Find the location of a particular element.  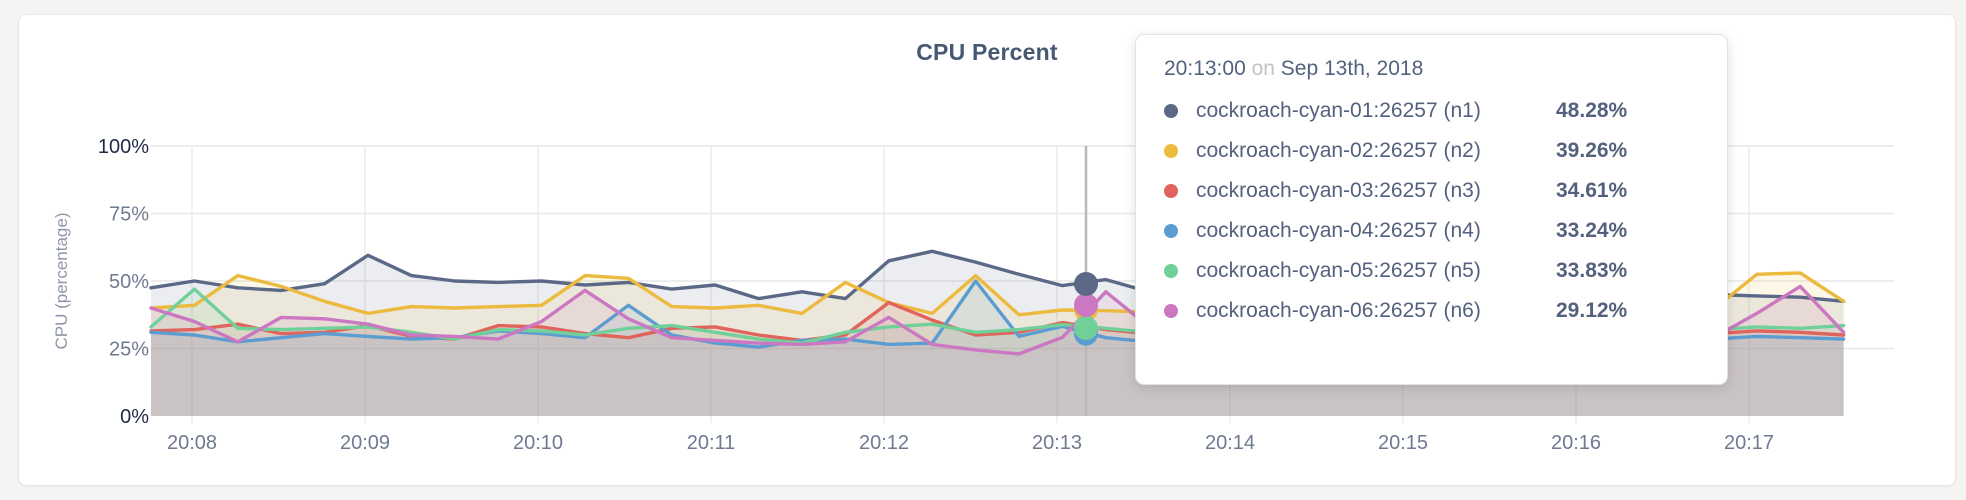

tooltip-series-value: 39.26% is located at coordinates (1592, 150).